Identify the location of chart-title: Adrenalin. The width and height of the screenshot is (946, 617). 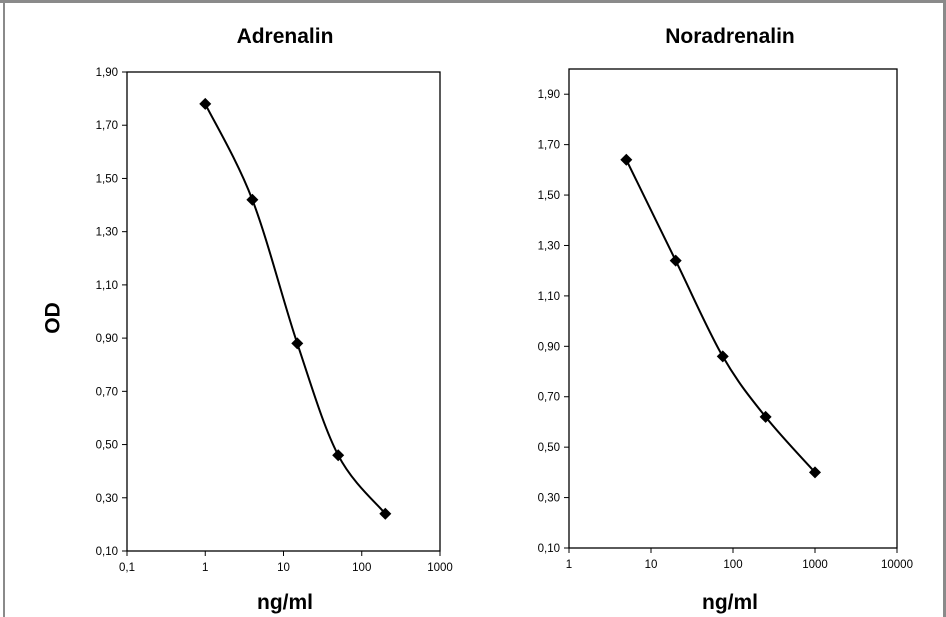
(285, 36).